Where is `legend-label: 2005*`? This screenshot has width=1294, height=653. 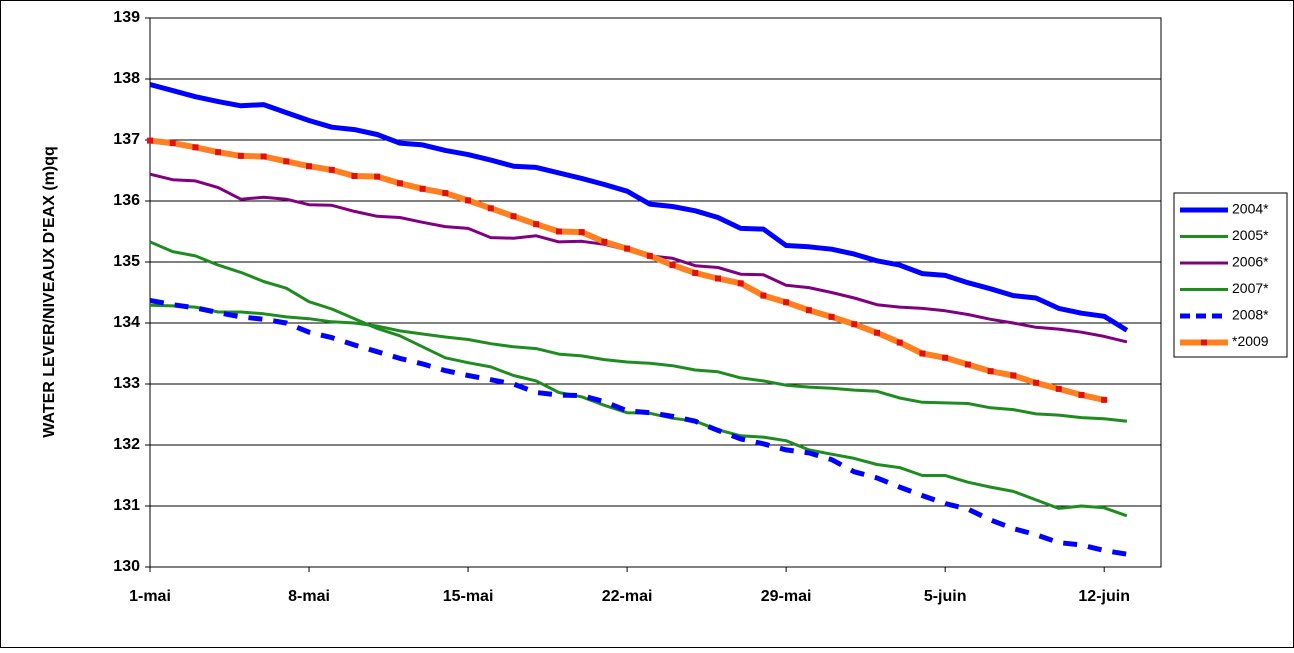 legend-label: 2005* is located at coordinates (1250, 235).